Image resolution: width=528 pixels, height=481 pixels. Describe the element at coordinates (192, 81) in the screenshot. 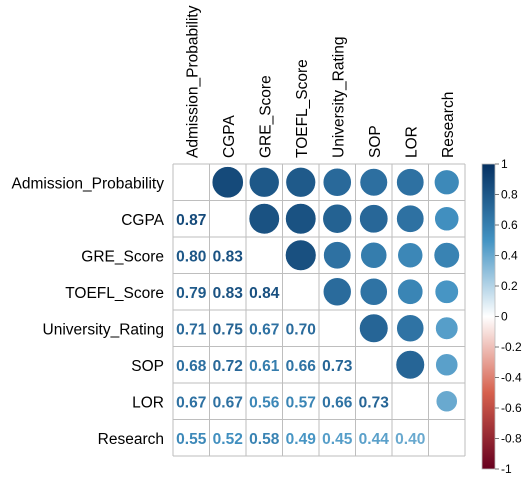

I see `column-label-admission-probability: Admission_Probability` at that location.